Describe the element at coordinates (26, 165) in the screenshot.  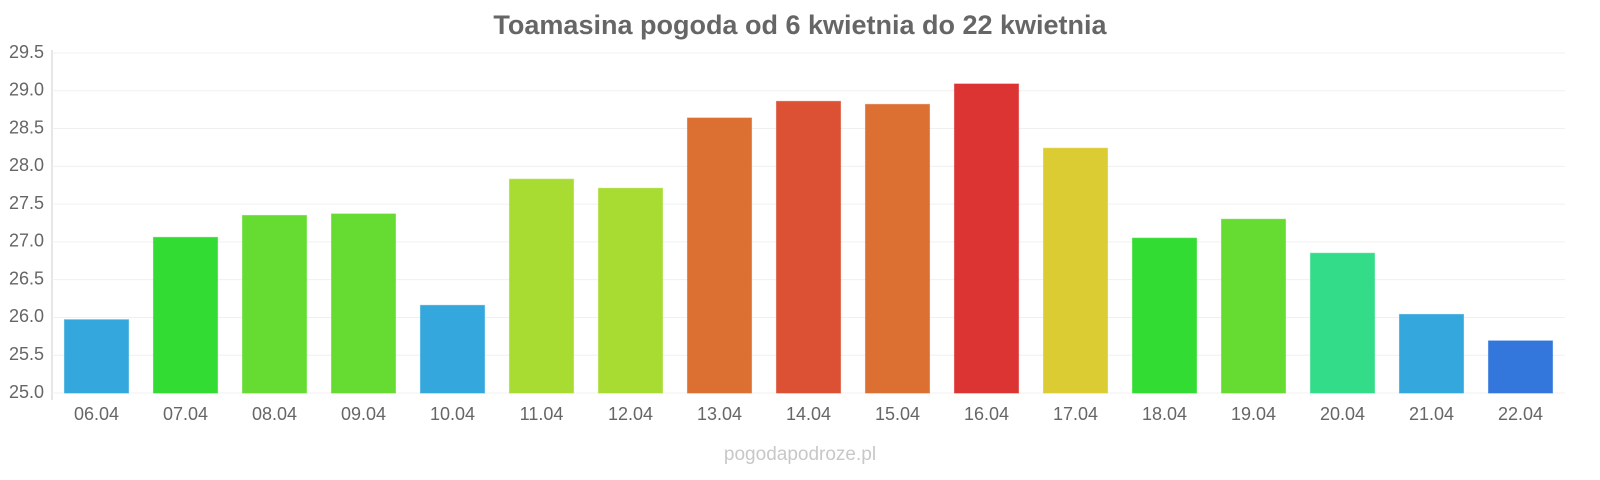
I see `y-tick-label: 28.0` at that location.